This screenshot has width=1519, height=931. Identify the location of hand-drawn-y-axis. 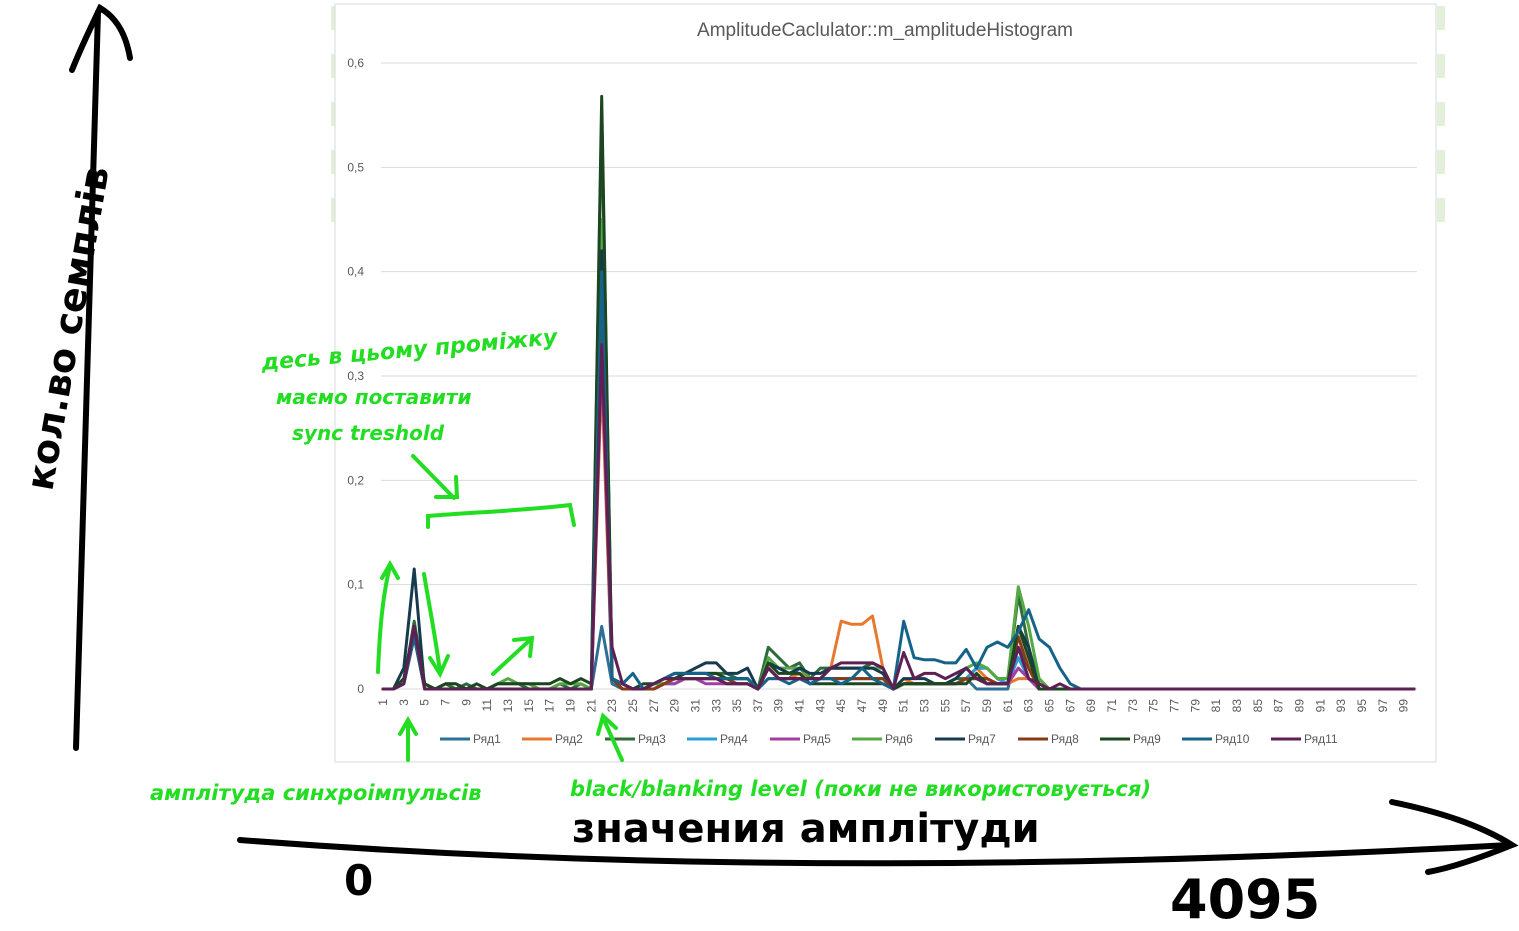
(101, 377).